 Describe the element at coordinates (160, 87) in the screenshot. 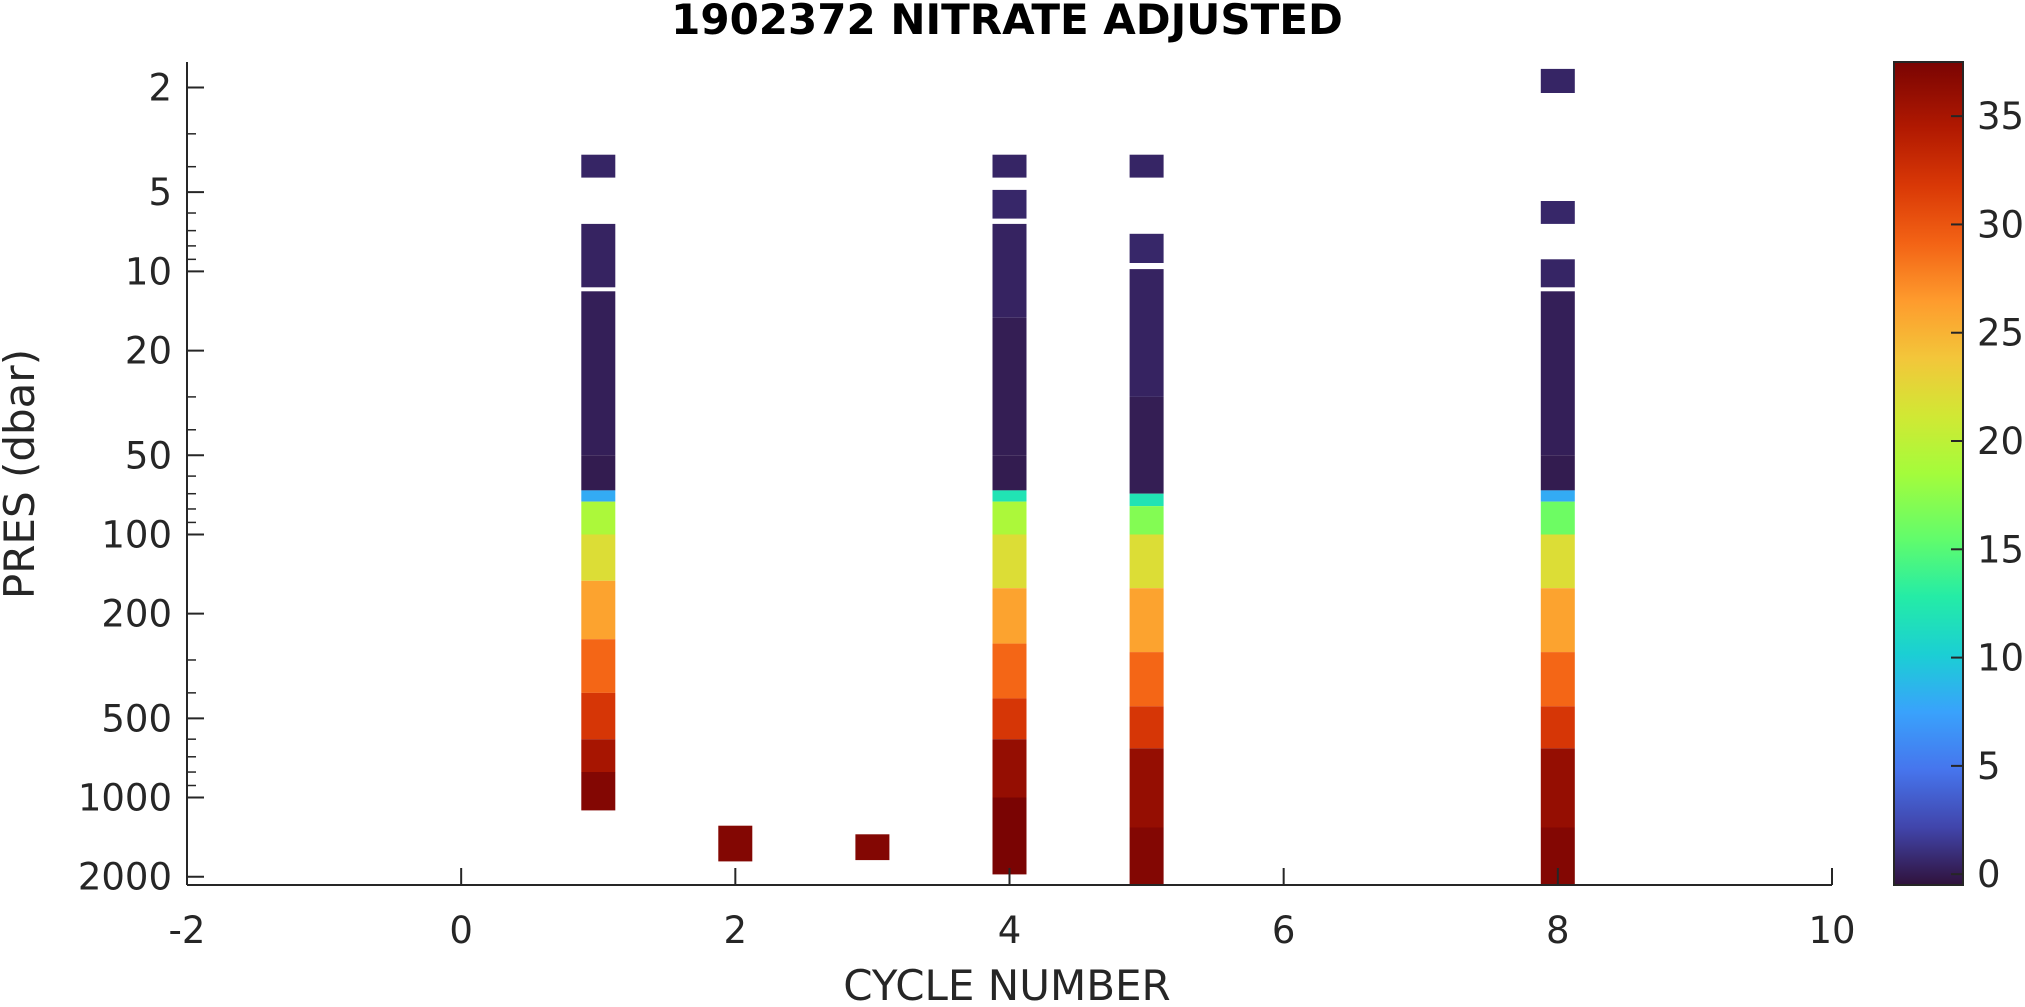

I see `y-tick-label: 2` at that location.